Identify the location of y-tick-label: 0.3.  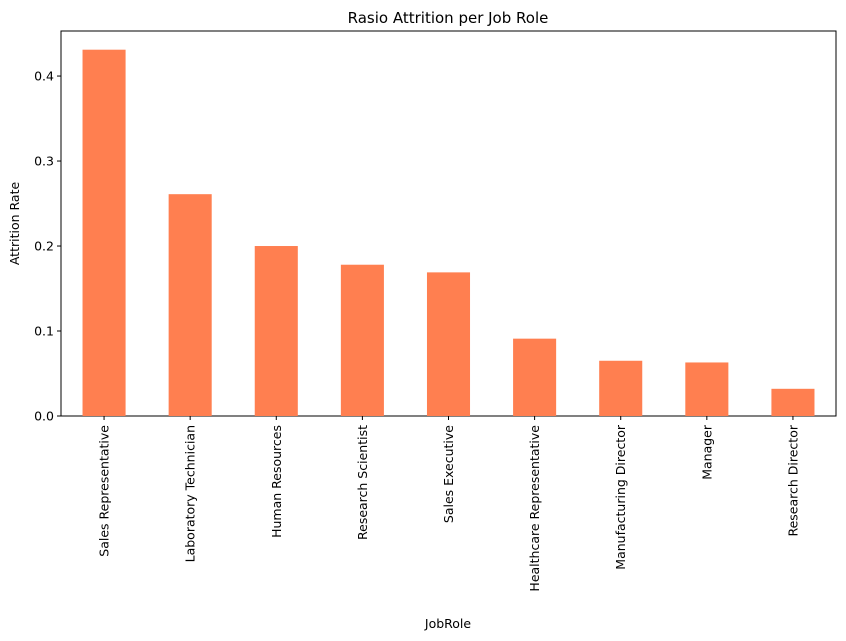
(44, 161).